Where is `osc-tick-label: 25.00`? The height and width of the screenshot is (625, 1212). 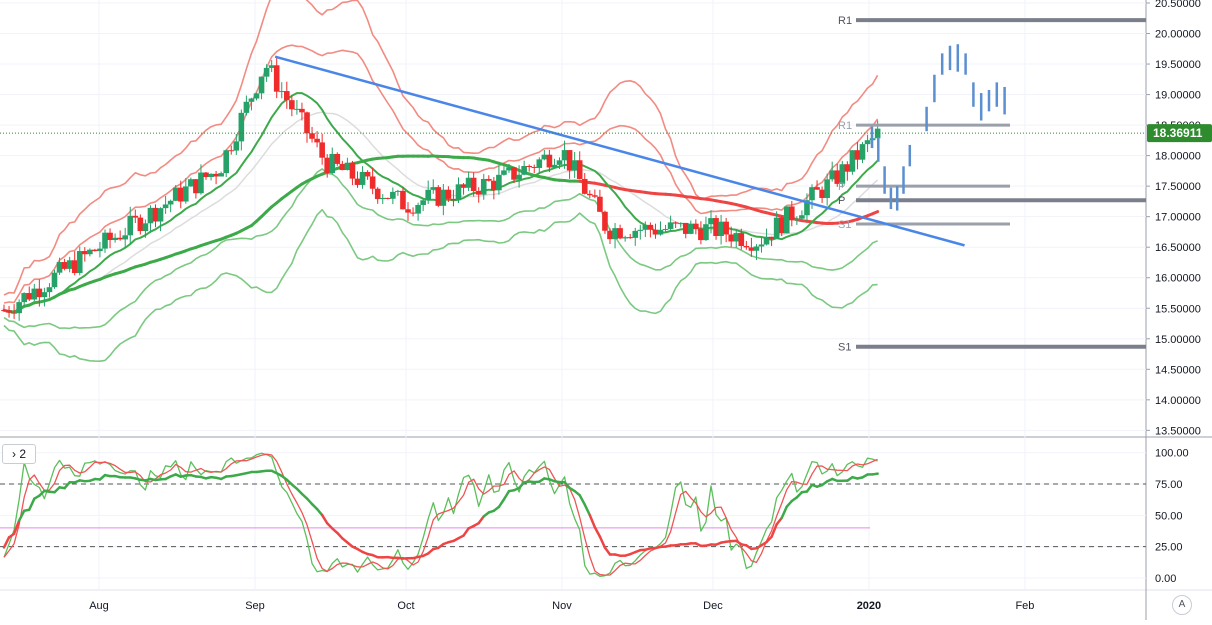 osc-tick-label: 25.00 is located at coordinates (1169, 548).